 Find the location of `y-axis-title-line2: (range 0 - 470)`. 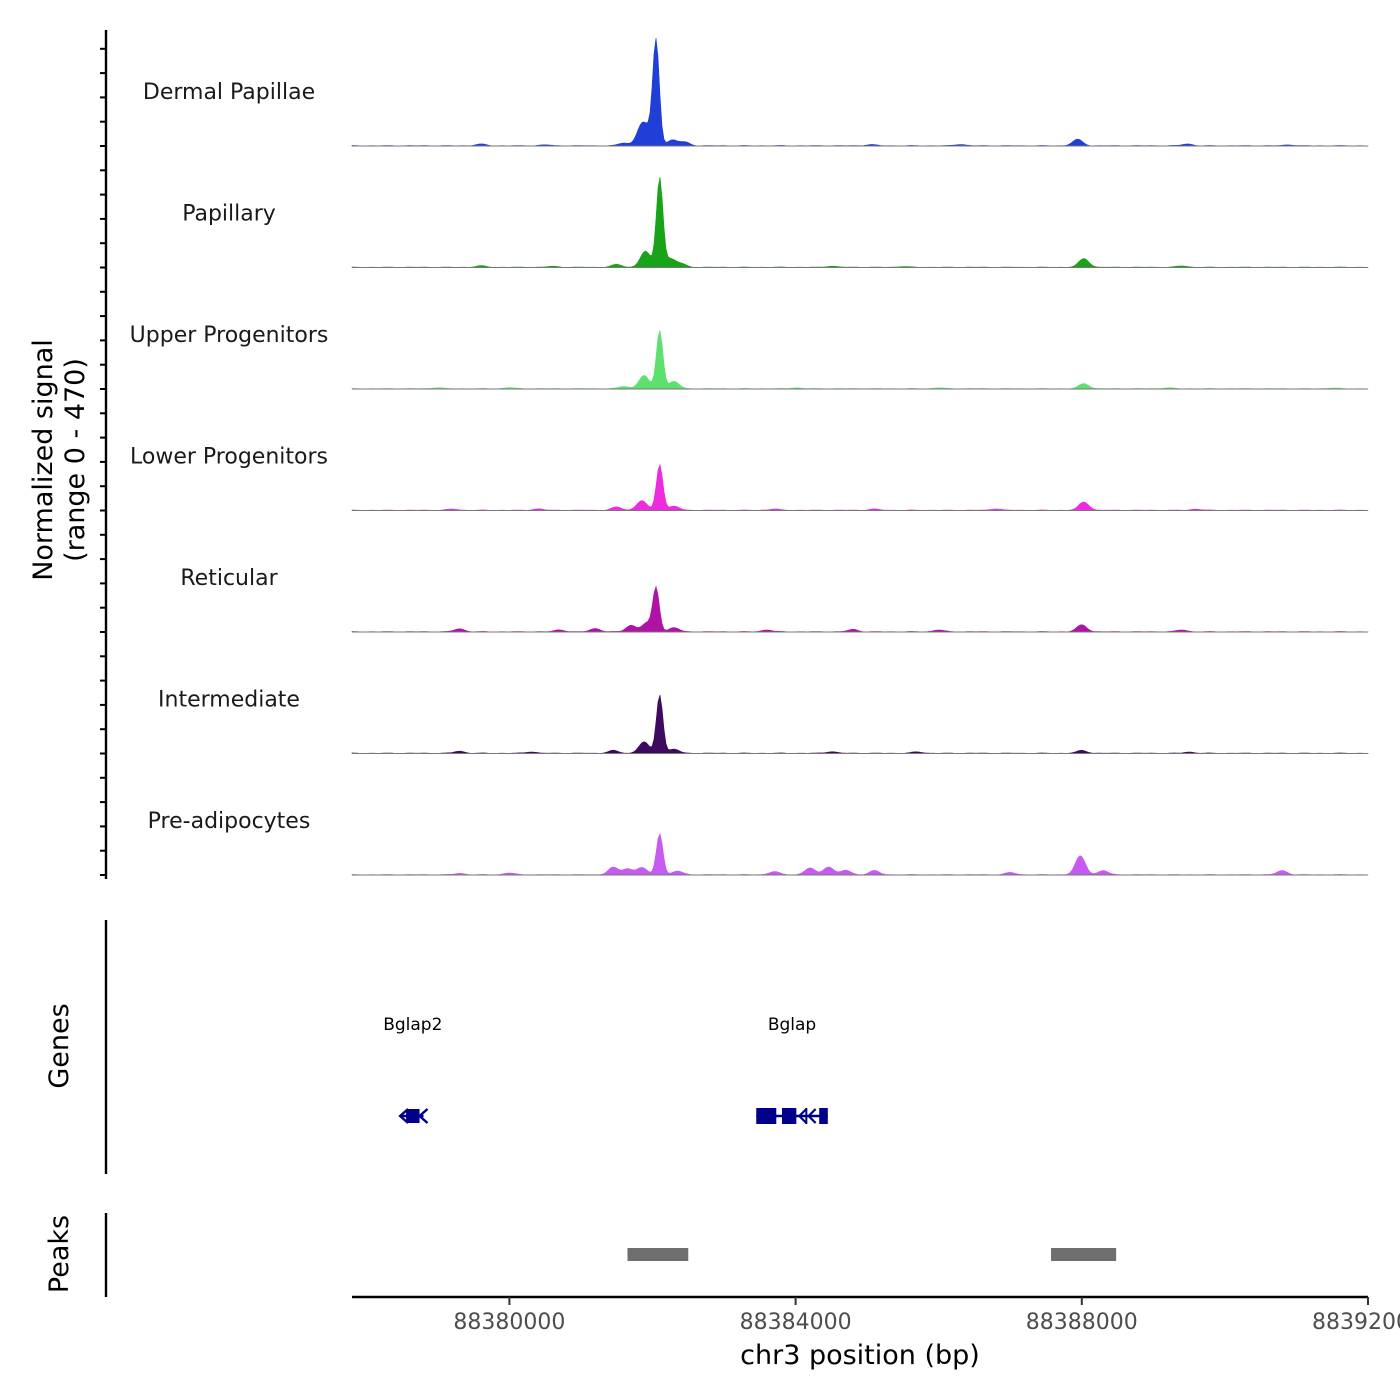

y-axis-title-line2: (range 0 - 470) is located at coordinates (75, 460).